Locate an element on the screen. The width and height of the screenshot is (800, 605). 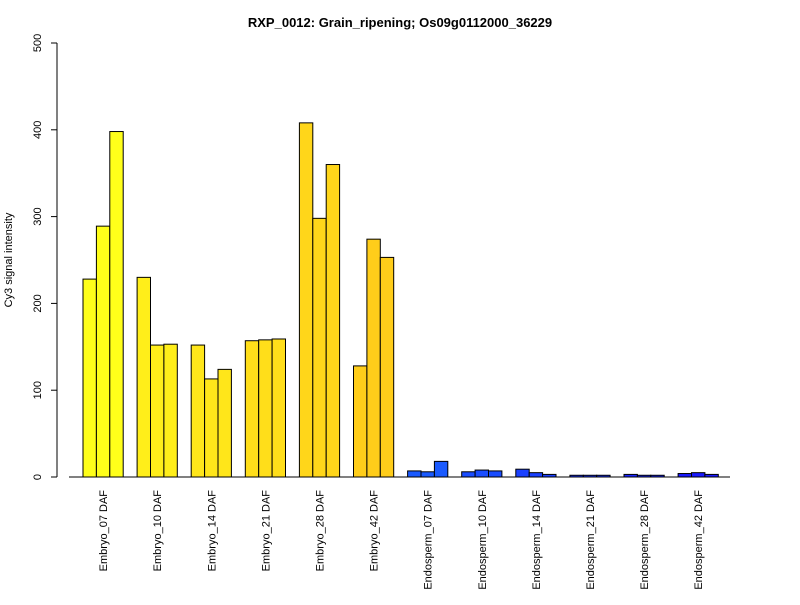
x-tick-label: Endosperm_14 DAF is located at coordinates (537, 540).